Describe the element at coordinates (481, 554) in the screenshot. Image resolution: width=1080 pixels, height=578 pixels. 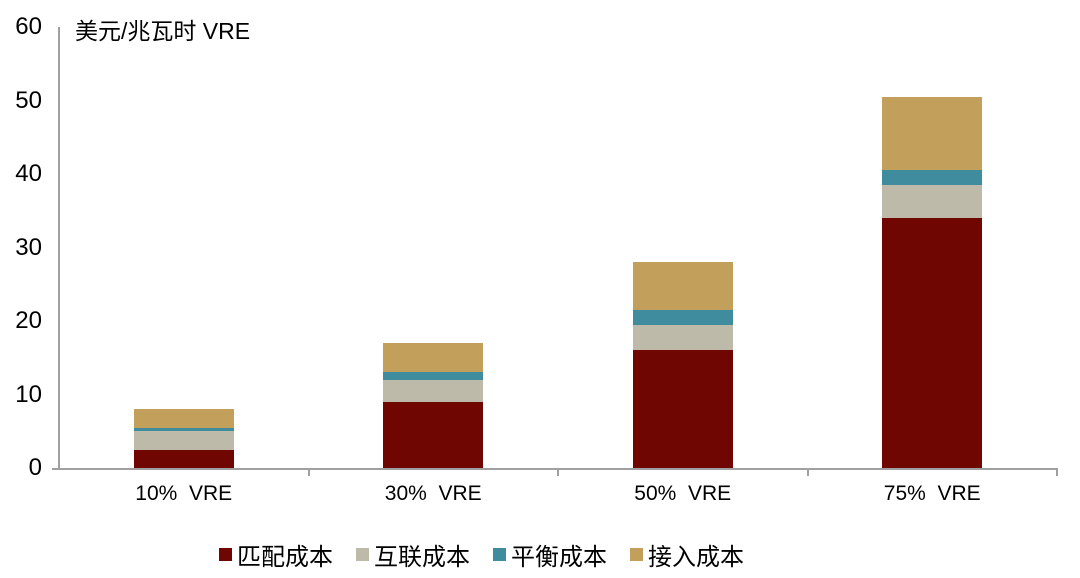
I see `chart-legend: 匹配成本 互联成本 平衡成本 接入成本` at that location.